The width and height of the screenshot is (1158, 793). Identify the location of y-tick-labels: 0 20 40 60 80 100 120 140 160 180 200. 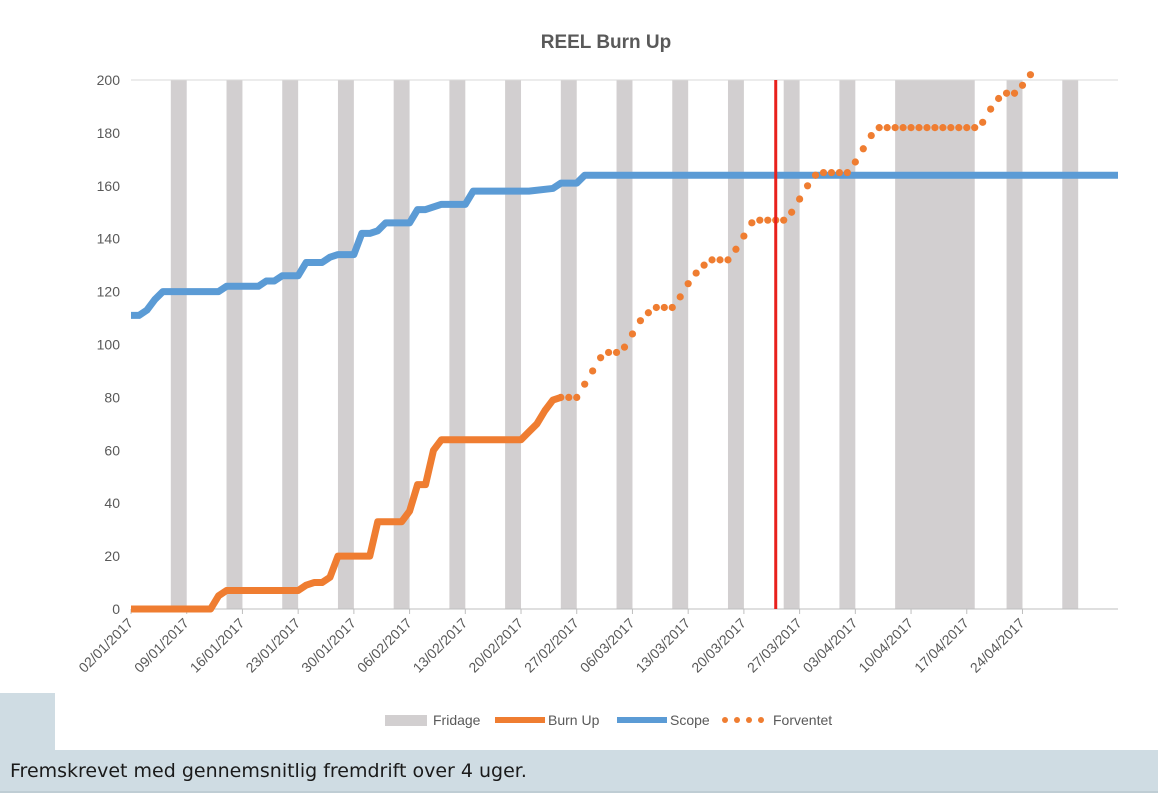
(109, 344).